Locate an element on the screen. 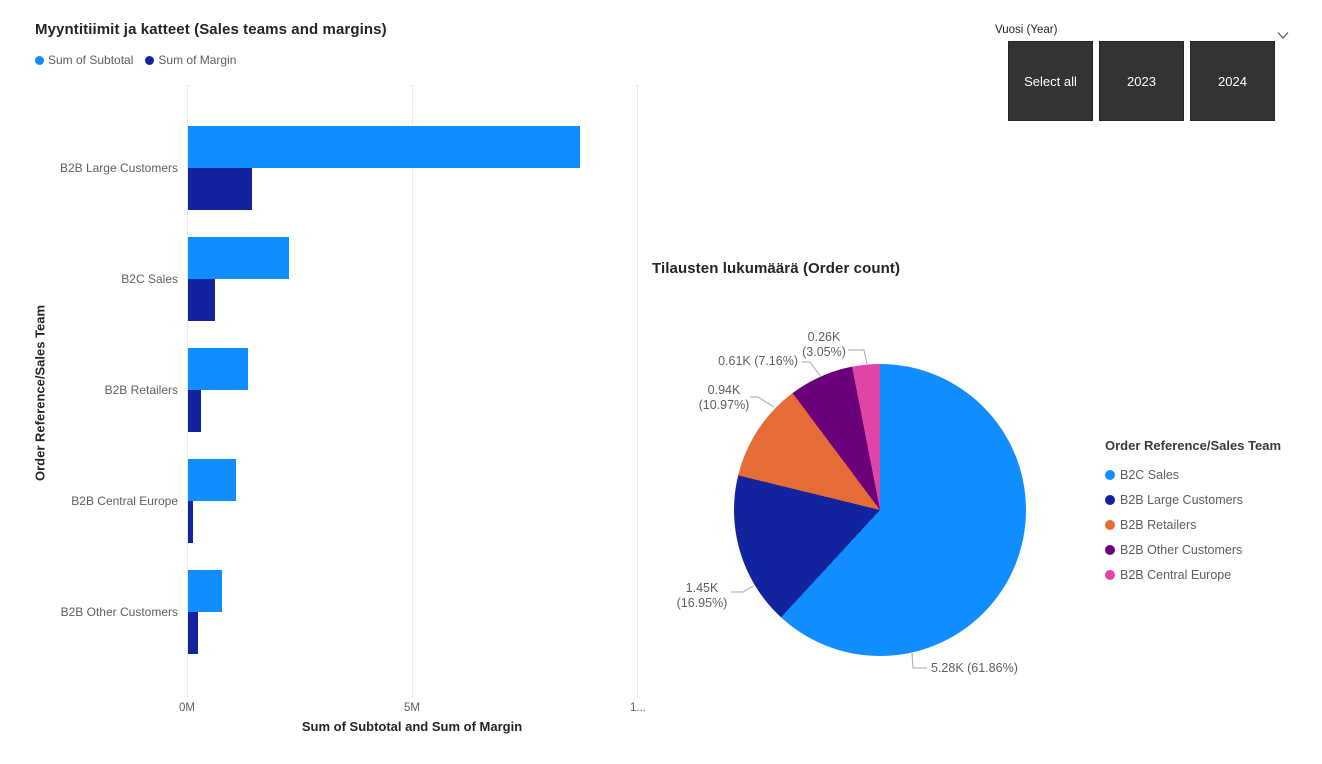 Image resolution: width=1322 pixels, height=764 pixels. chevron-down-icon is located at coordinates (1283, 33).